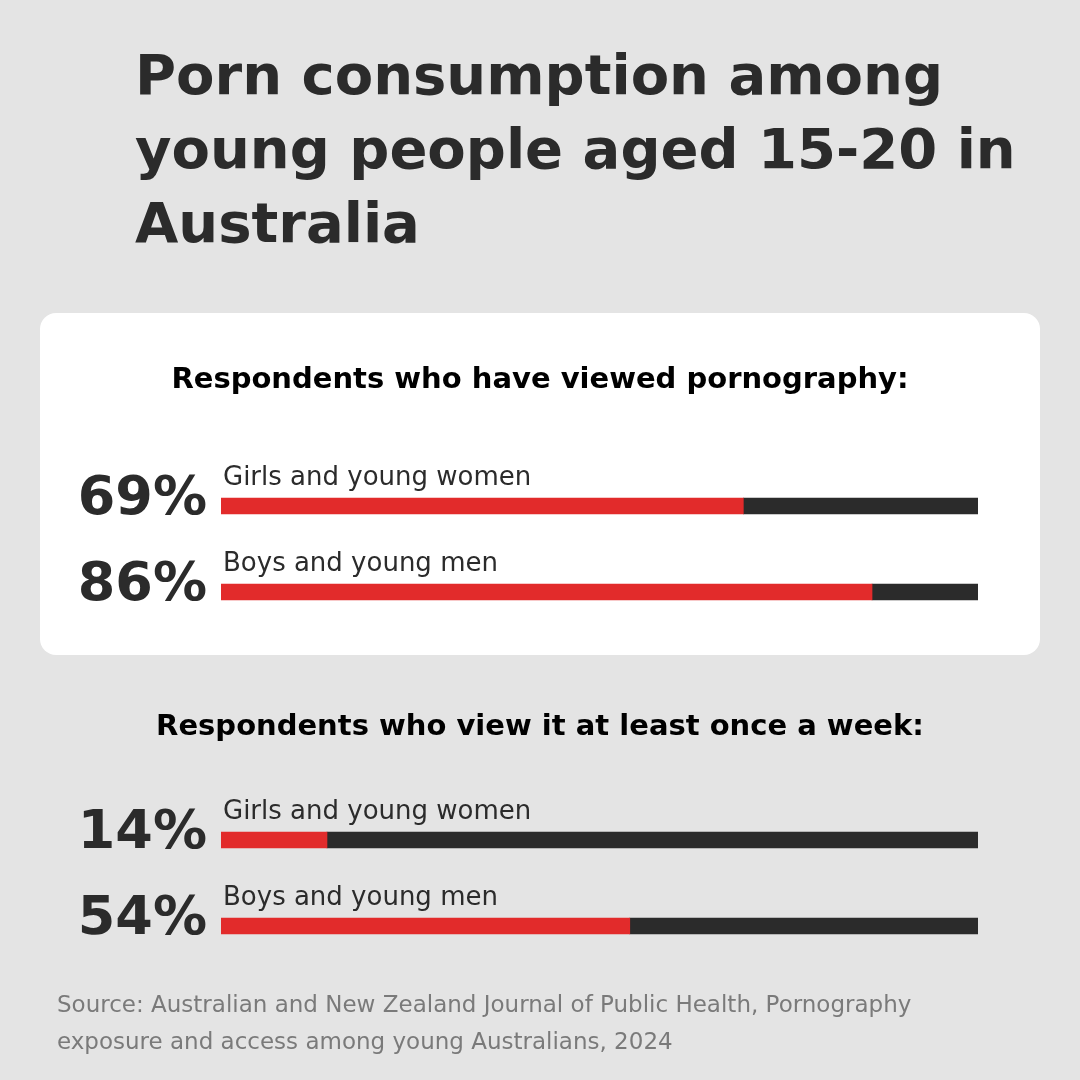 This screenshot has width=1080, height=1080. I want to click on source-note: Source: Australian and New Zealand Journal of Public Health, Pornography exposure and access among young Australians, 2024, so click(485, 1023).